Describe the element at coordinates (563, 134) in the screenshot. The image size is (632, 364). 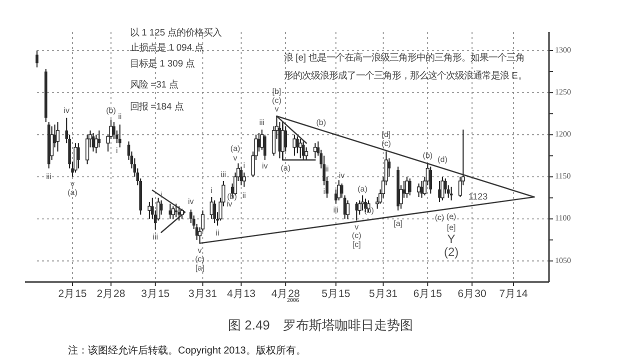
I see `y-tick-label: 1200` at that location.